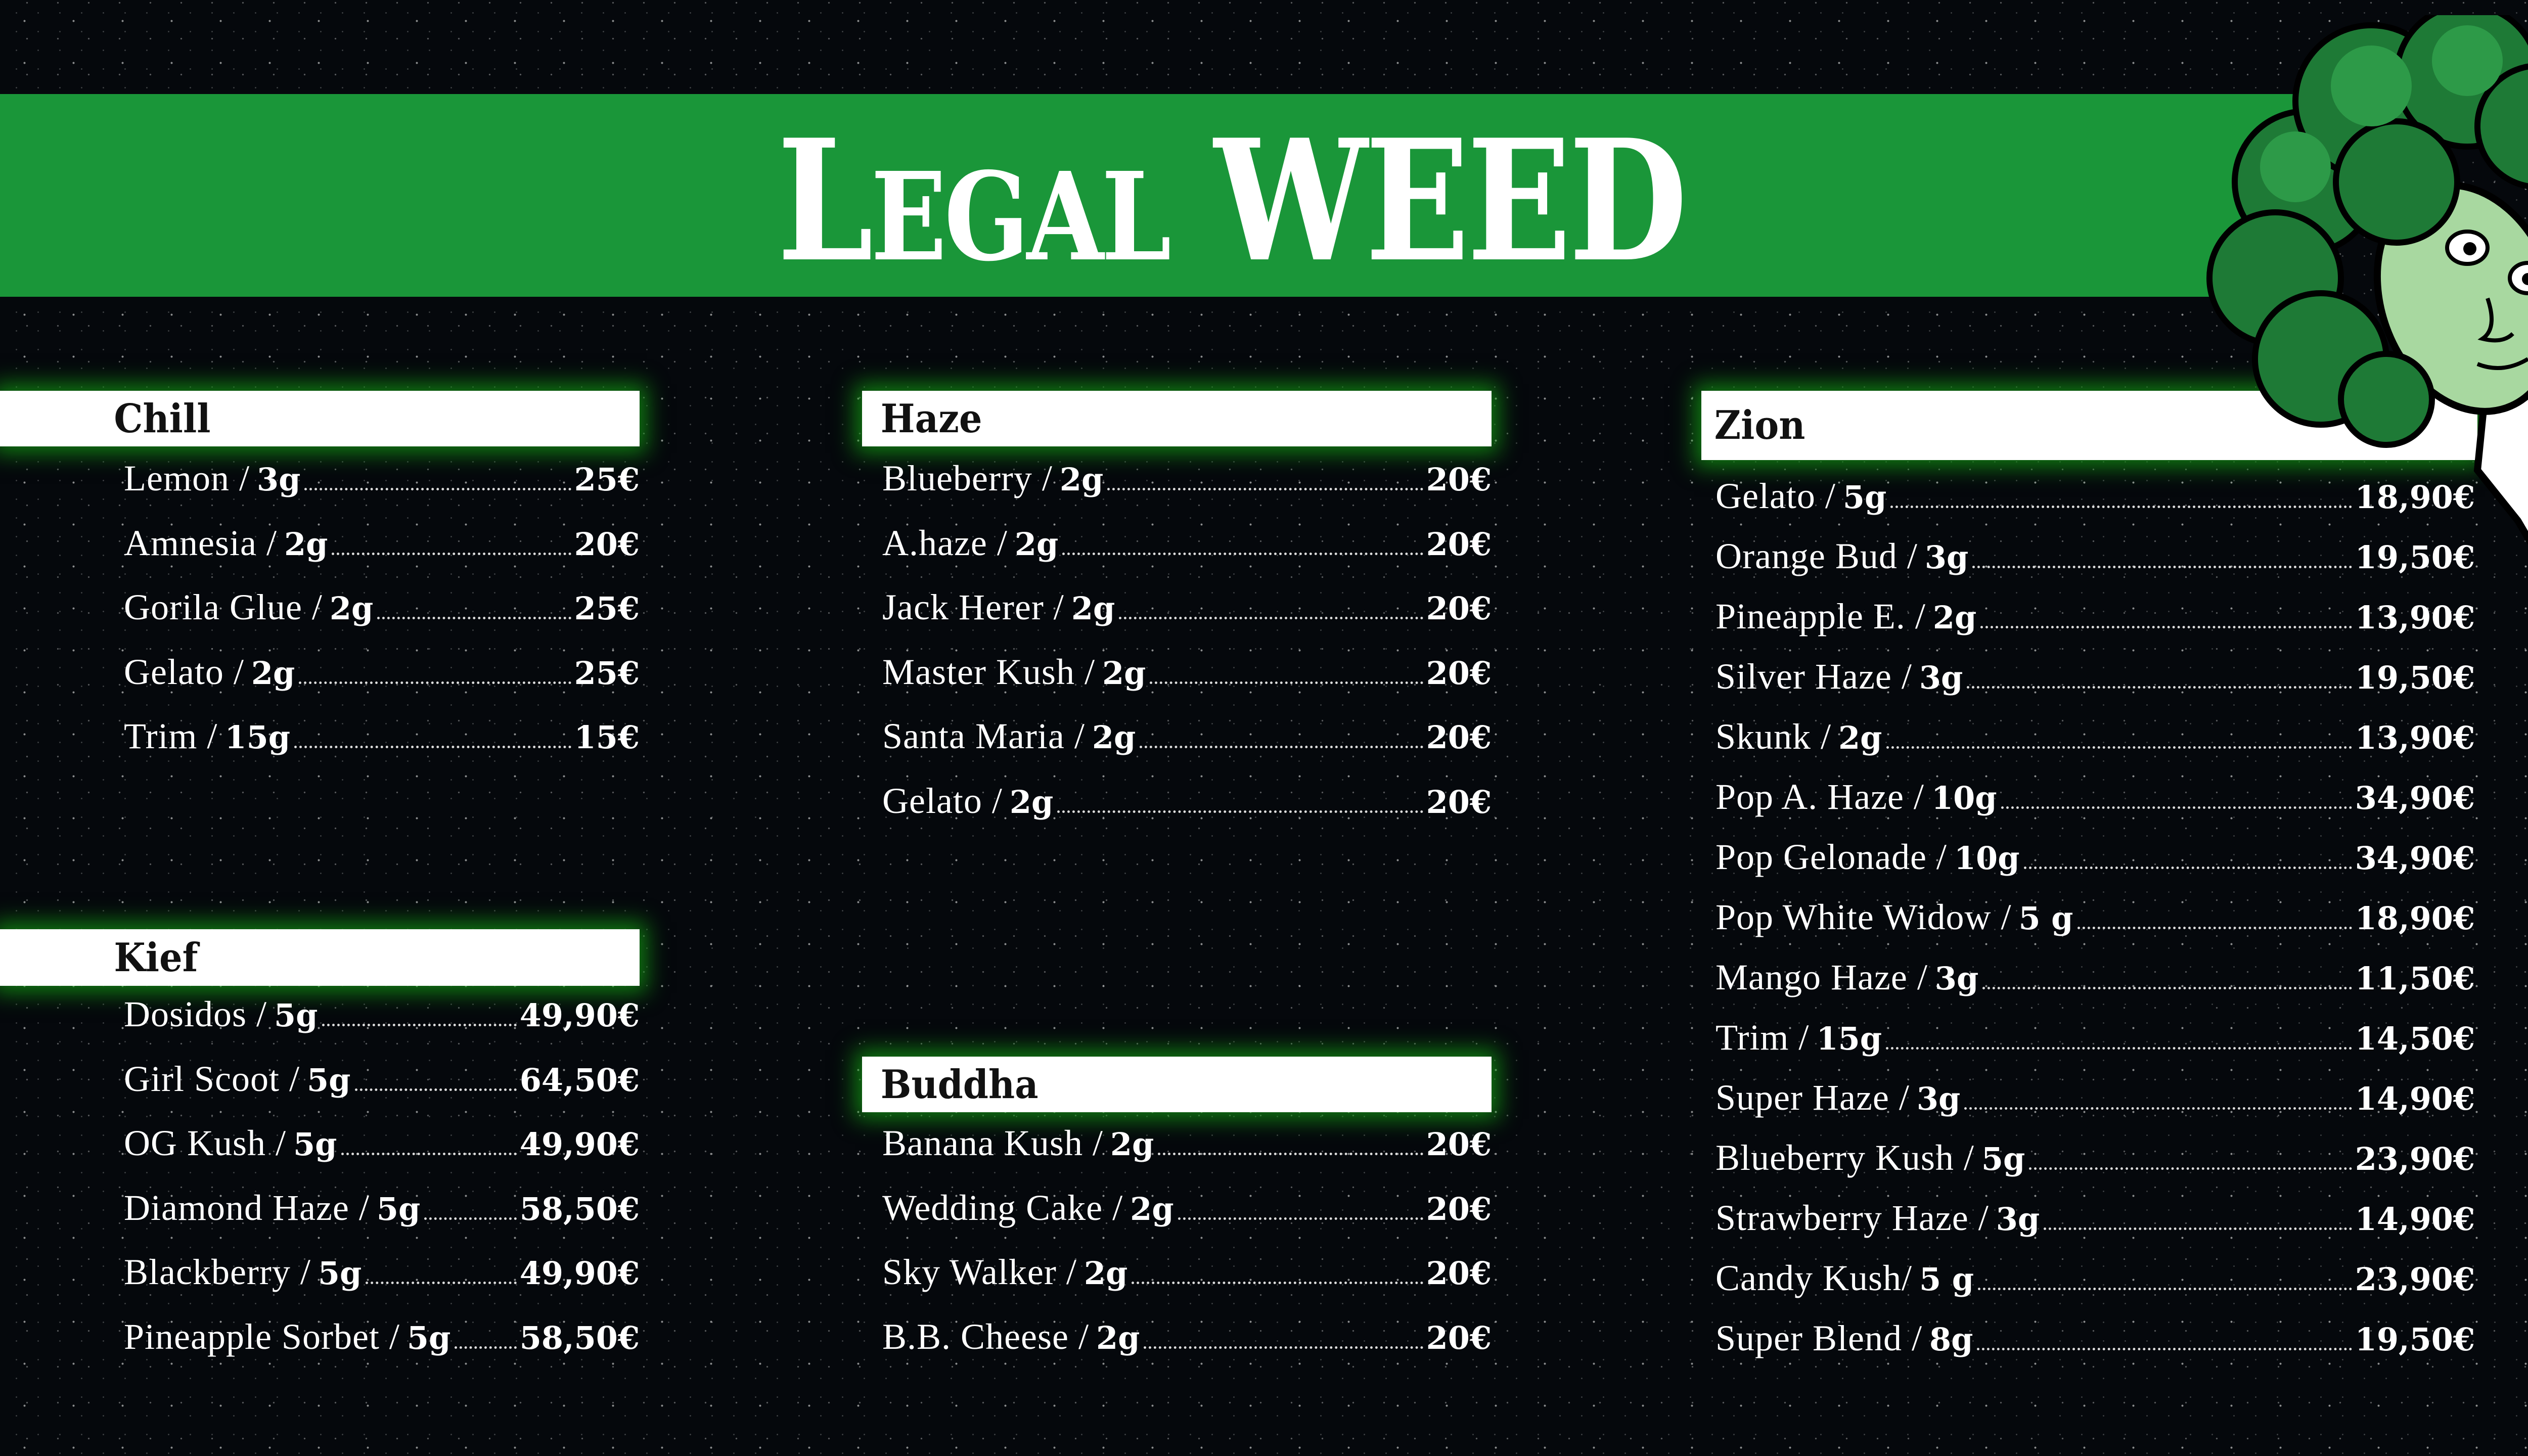  Describe the element at coordinates (968, 478) in the screenshot. I see `item-name: Blueberry /` at that location.